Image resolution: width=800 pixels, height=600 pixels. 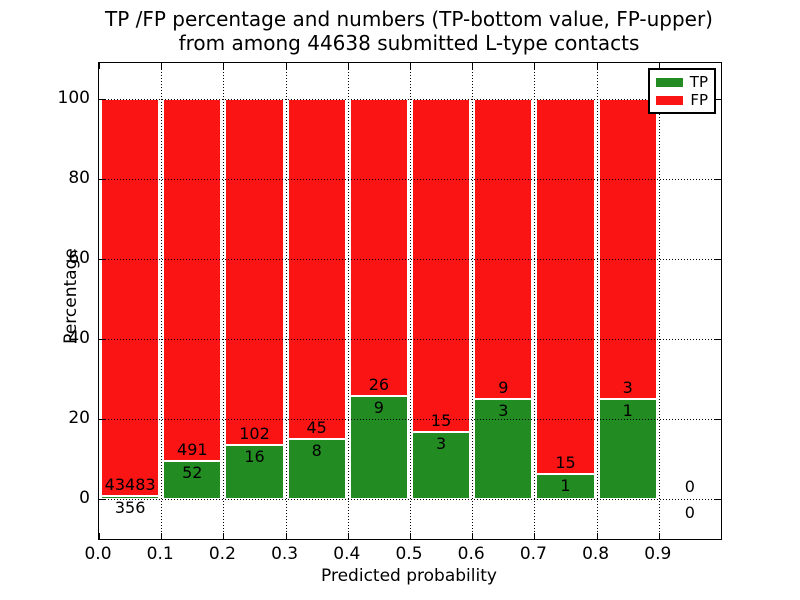 I want to click on fp-count-label: 43483, so click(x=130, y=484).